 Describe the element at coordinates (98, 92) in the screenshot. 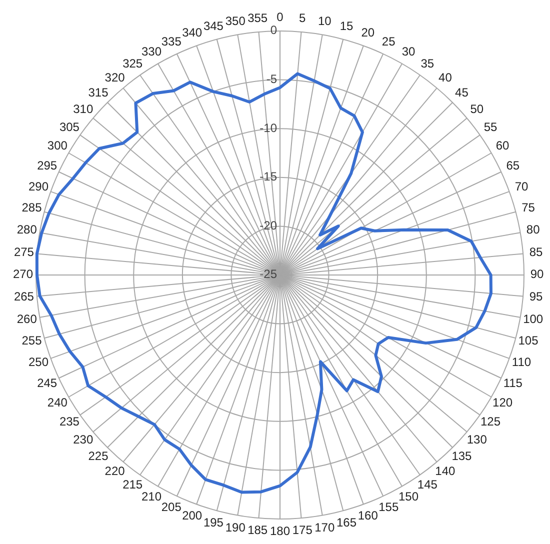

I see `spoke-label: 315` at that location.